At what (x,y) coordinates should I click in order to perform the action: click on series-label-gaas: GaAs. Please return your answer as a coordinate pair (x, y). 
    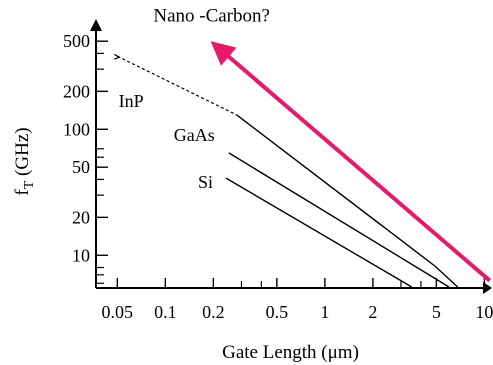
    Looking at the image, I should click on (194, 135).